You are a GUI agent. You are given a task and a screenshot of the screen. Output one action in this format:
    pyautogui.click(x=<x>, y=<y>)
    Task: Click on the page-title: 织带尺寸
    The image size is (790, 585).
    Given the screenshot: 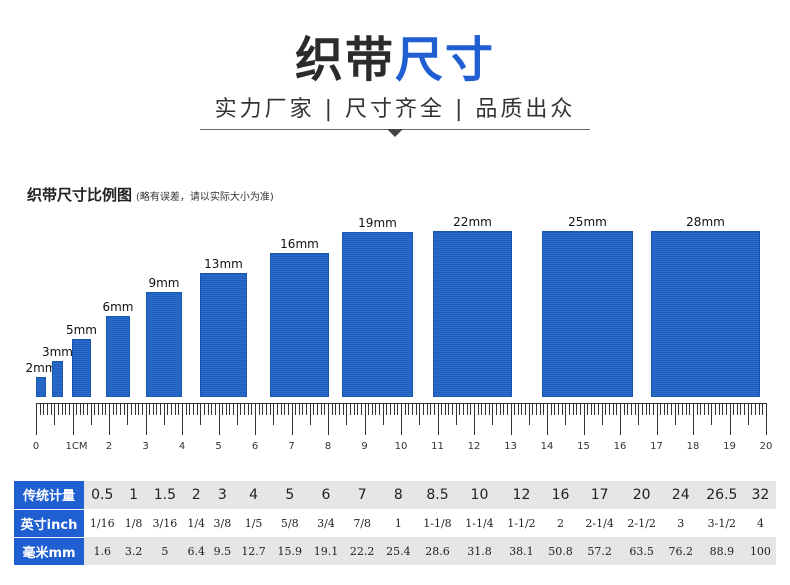 What is the action you would take?
    pyautogui.click(x=395, y=60)
    